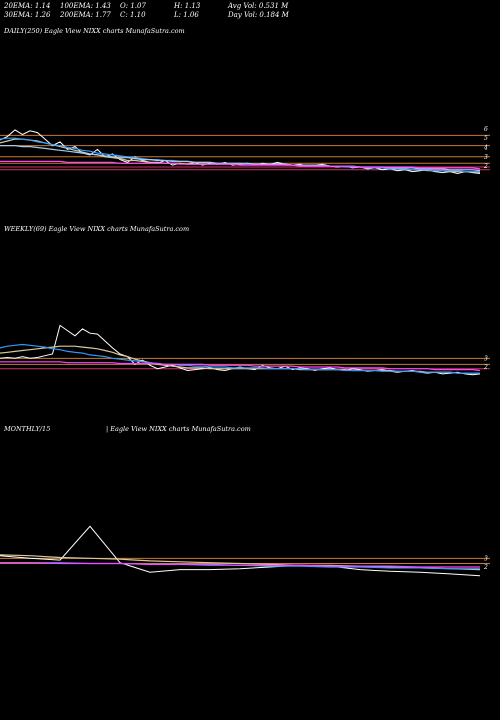 This screenshot has width=500, height=720. Describe the element at coordinates (187, 6) in the screenshot. I see `high-value: H: 1.13` at that location.